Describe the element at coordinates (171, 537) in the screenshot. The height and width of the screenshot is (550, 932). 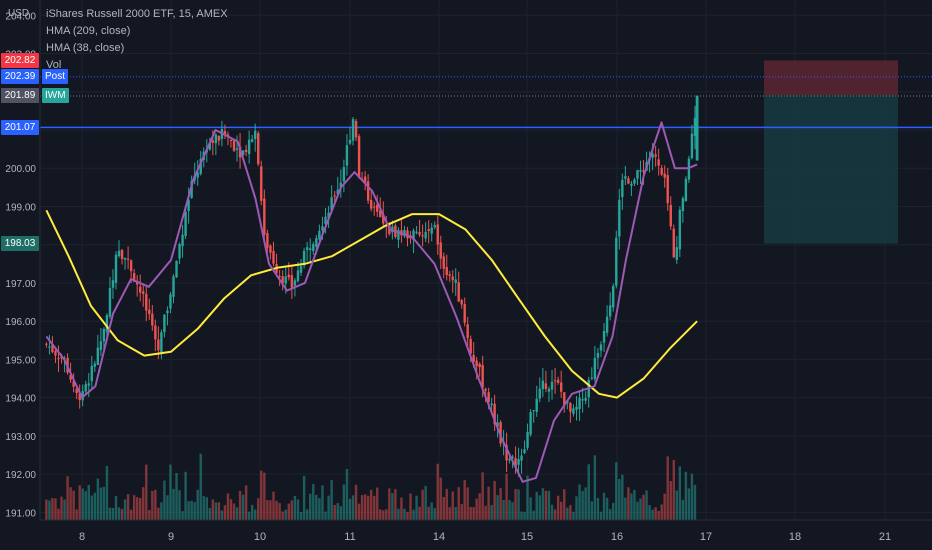
I see `x-tick-label: 9` at that location.